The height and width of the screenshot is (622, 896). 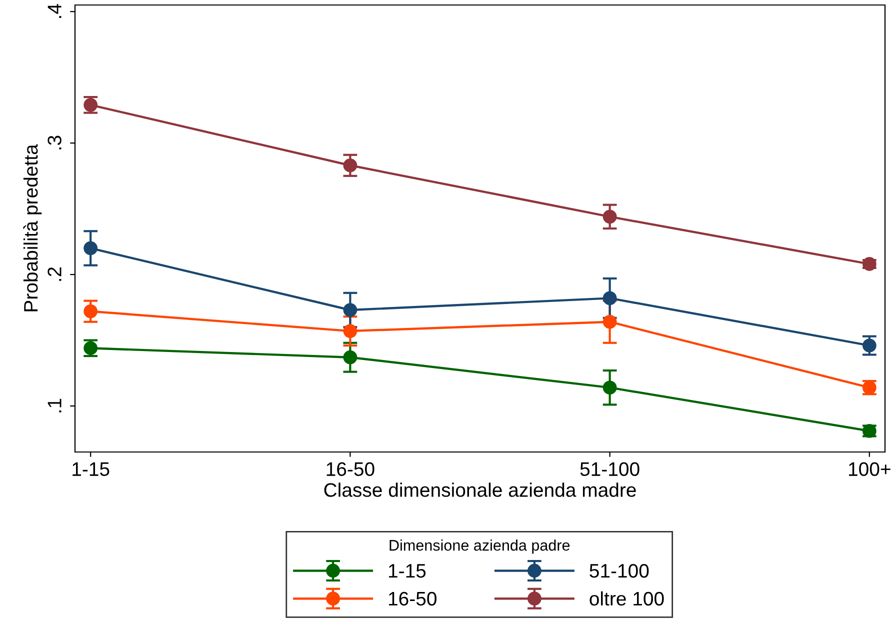 What do you see at coordinates (407, 571) in the screenshot?
I see `legend-label: 1-15` at bounding box center [407, 571].